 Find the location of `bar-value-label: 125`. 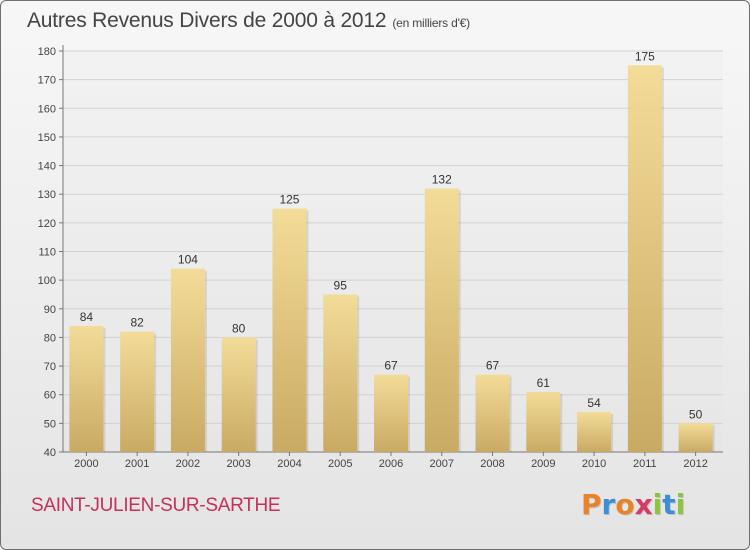

bar-value-label: 125 is located at coordinates (289, 200).